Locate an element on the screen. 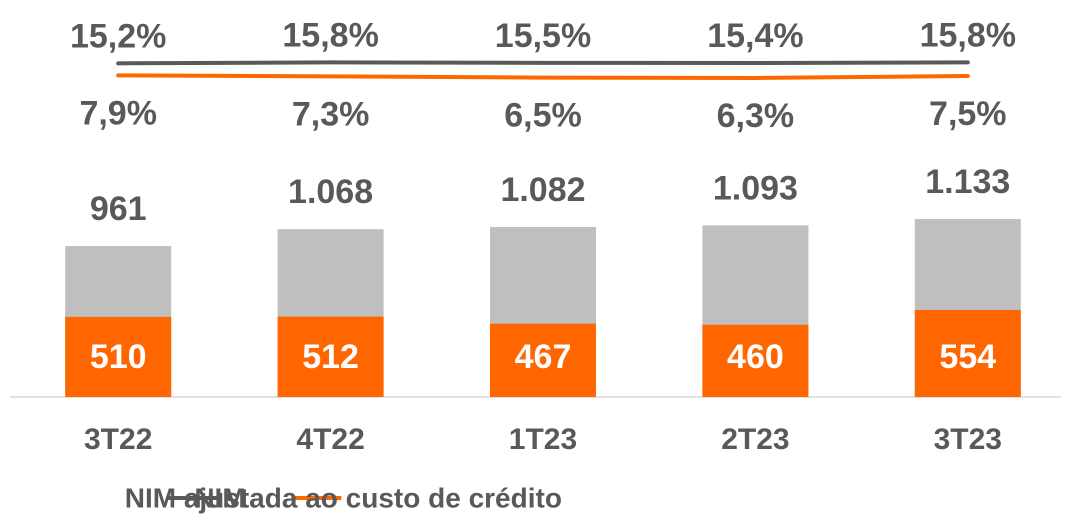  data-label: 7,9% is located at coordinates (118, 113).